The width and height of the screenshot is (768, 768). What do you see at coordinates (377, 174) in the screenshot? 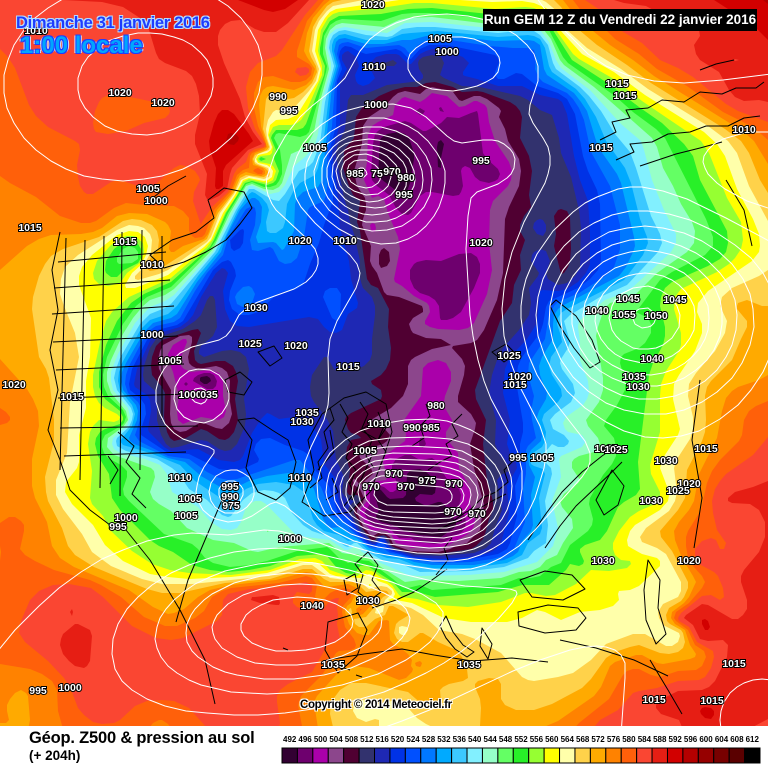
I see `svg-text: 75` at bounding box center [377, 174].